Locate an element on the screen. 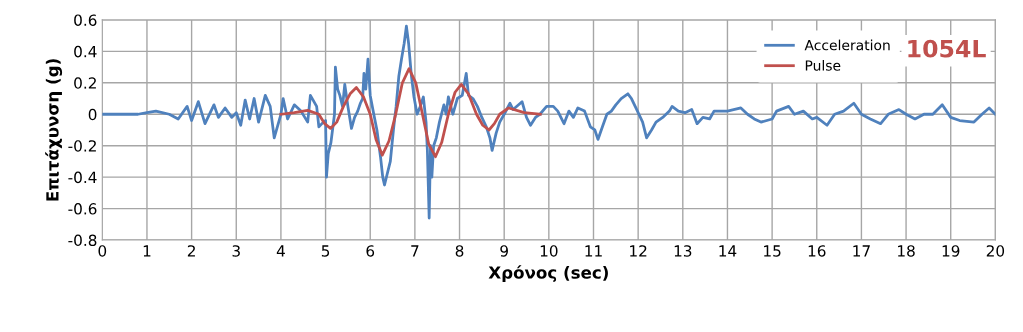  line-series is located at coordinates (410, 113).